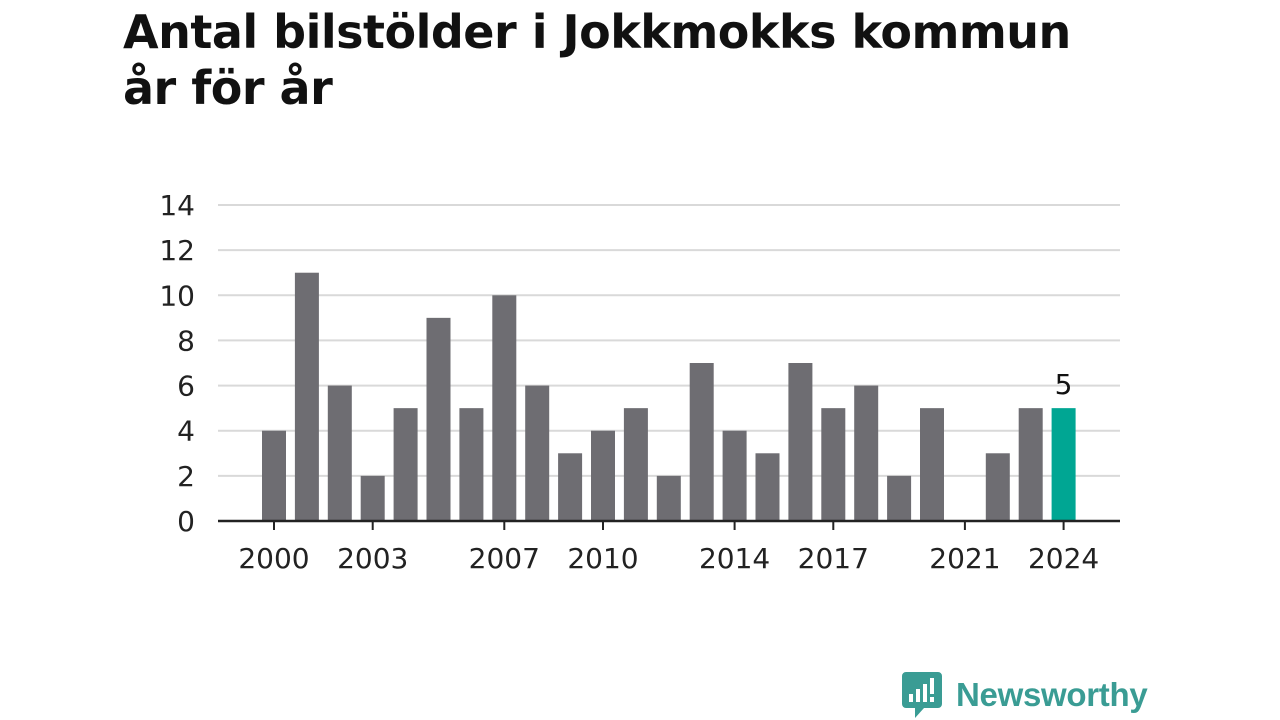 This screenshot has width=1280, height=720. I want to click on bar-2020, so click(932, 464).